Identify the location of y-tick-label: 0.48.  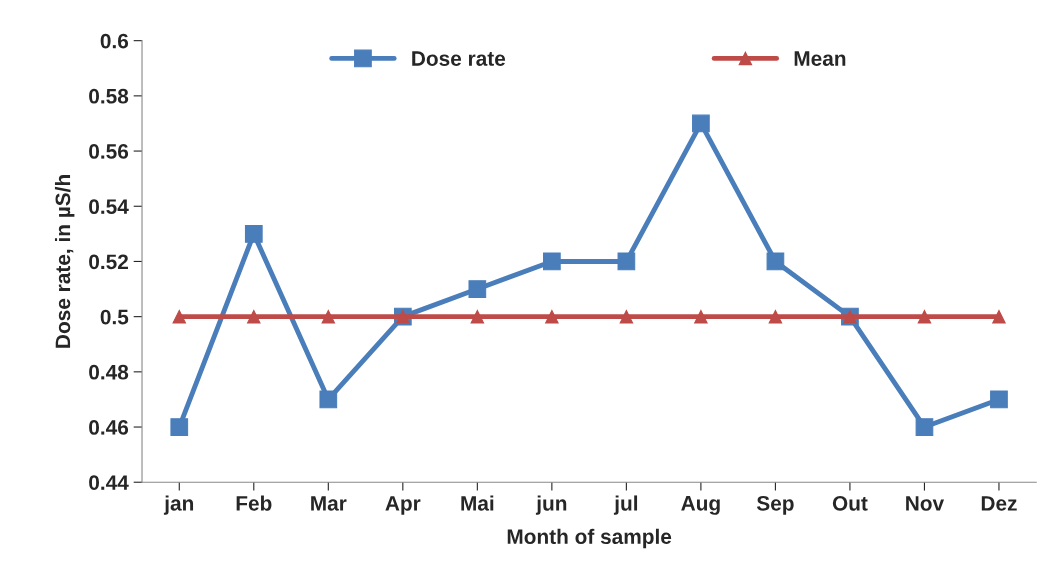
(109, 372).